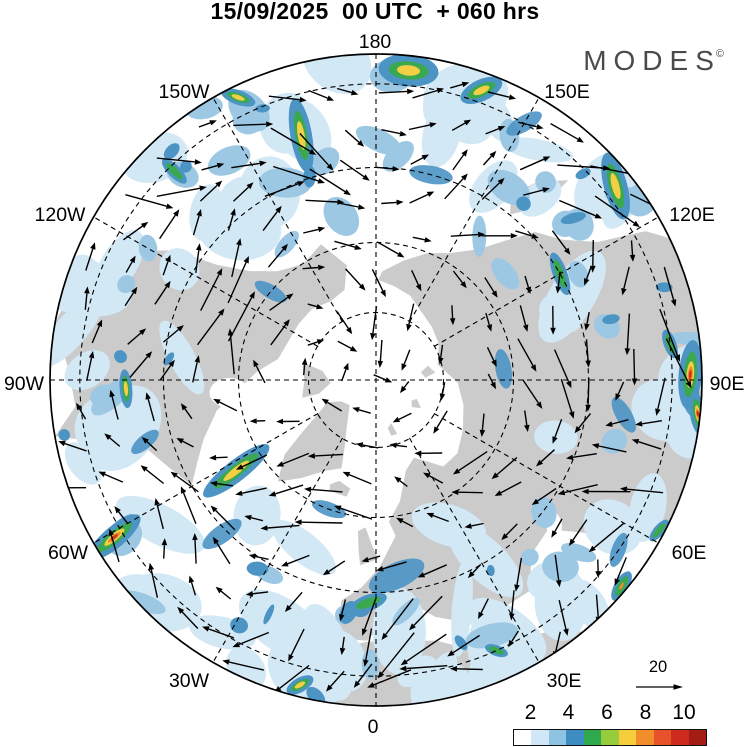  I want to click on hotspot-red, so click(698, 413).